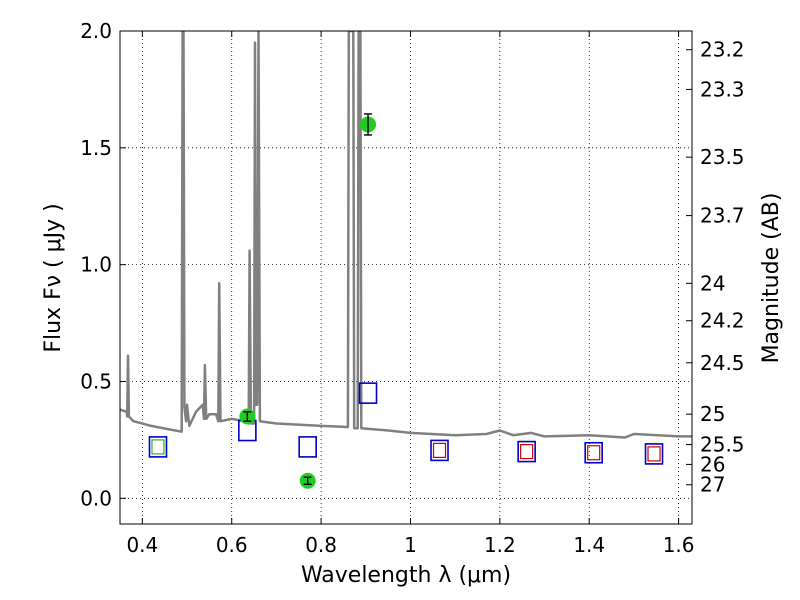 Image resolution: width=800 pixels, height=600 pixels. What do you see at coordinates (712, 485) in the screenshot?
I see `y2-tick-label: 27` at bounding box center [712, 485].